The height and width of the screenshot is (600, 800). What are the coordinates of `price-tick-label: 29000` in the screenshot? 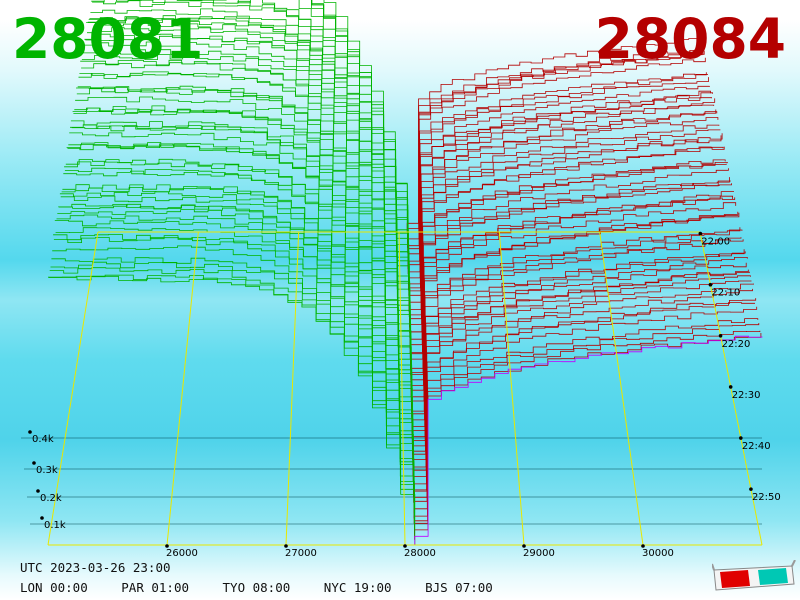 It's located at (539, 553).